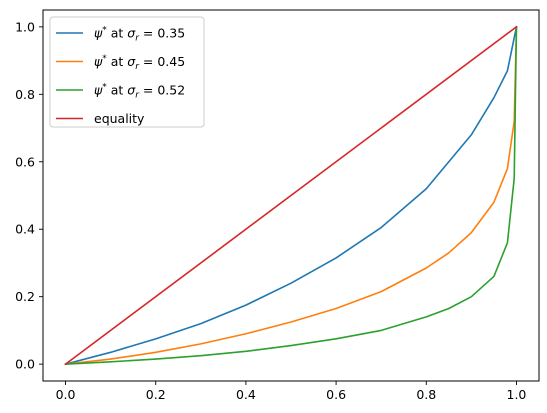 Image resolution: width=547 pixels, height=413 pixels. I want to click on x-tick-label: 1.0, so click(517, 394).